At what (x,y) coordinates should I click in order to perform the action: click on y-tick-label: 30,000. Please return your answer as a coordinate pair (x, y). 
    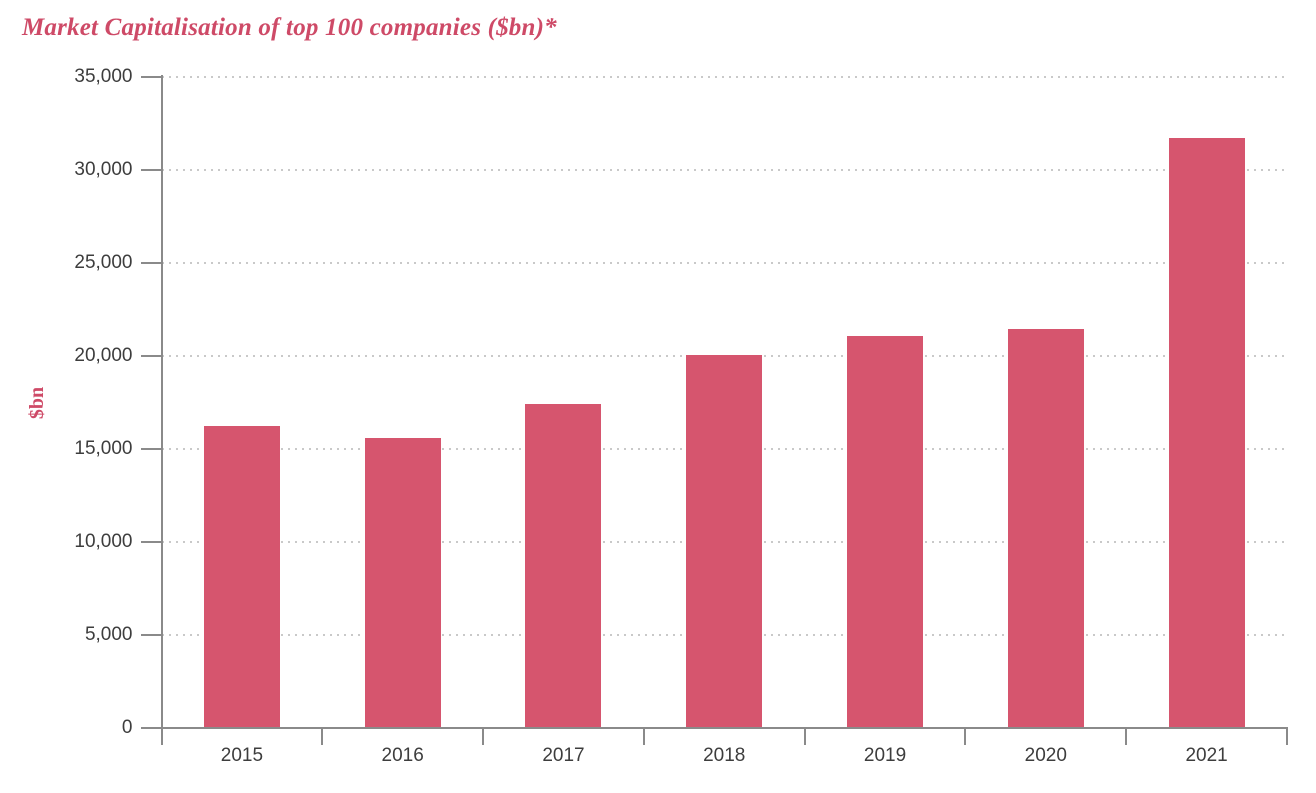
    Looking at the image, I should click on (103, 169).